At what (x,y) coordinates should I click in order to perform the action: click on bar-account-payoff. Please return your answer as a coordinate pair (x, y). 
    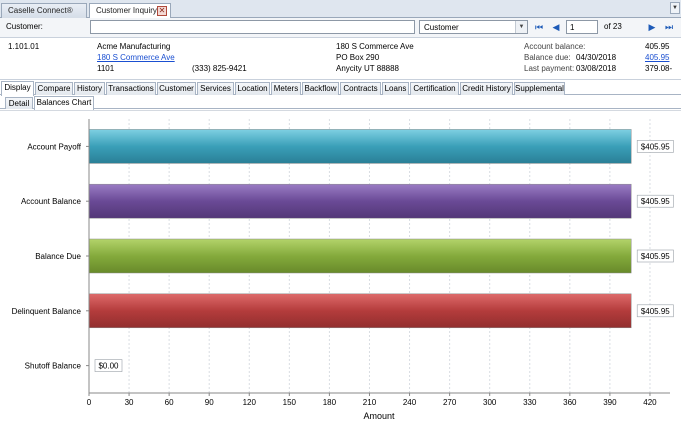
    Looking at the image, I should click on (360, 146).